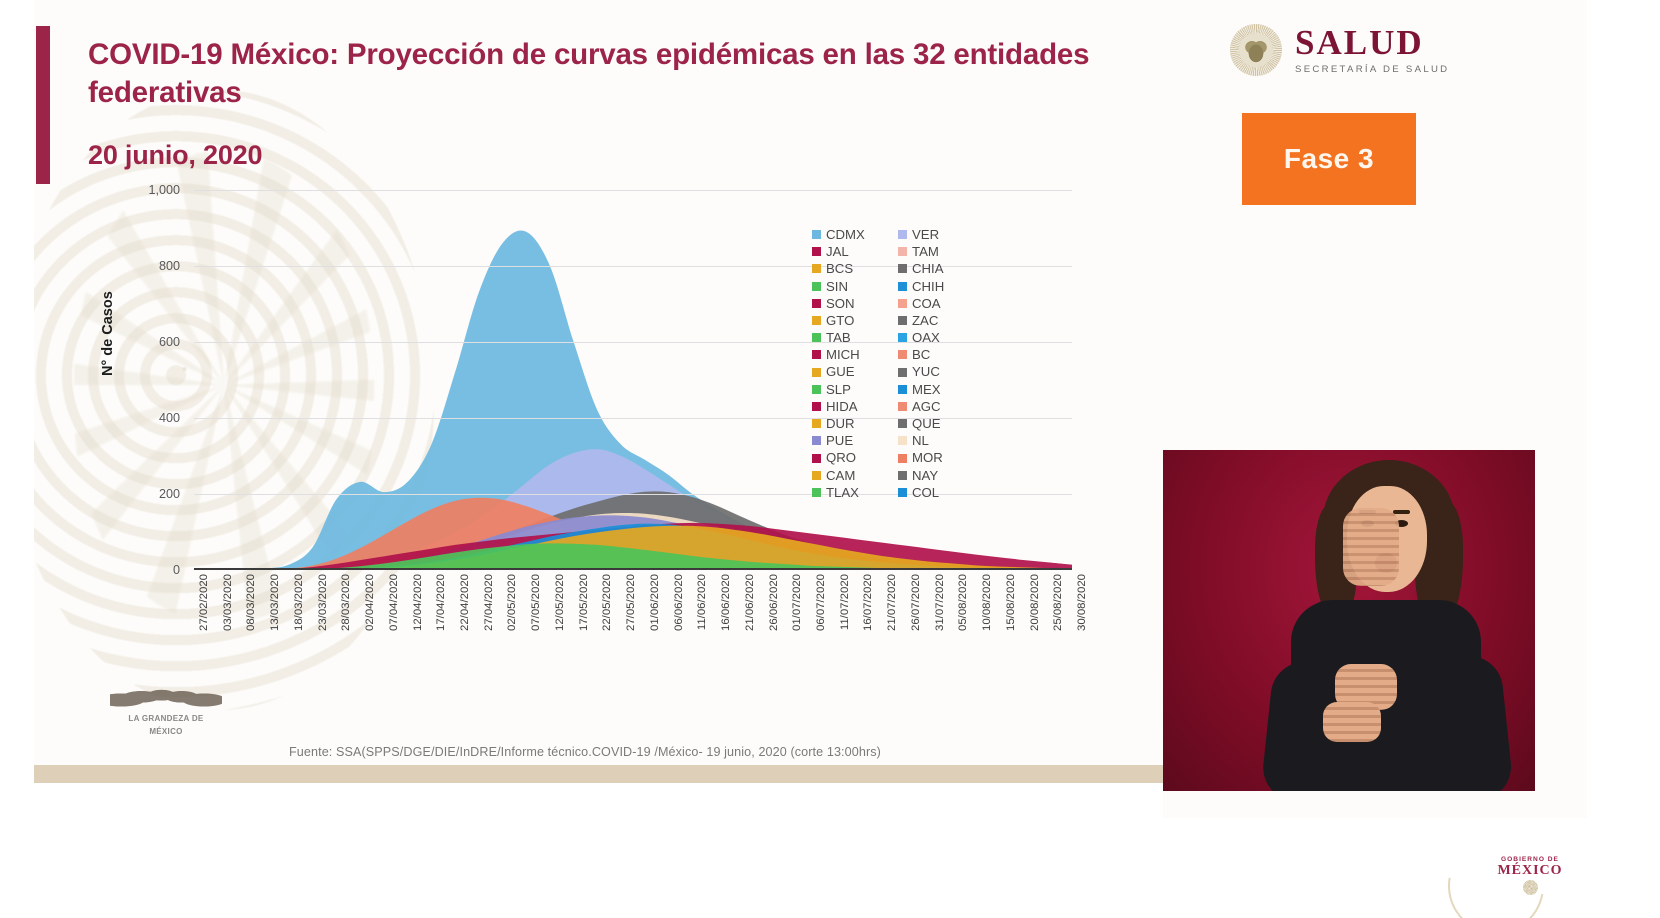  Describe the element at coordinates (855, 389) in the screenshot. I see `legend-item: SLP` at that location.